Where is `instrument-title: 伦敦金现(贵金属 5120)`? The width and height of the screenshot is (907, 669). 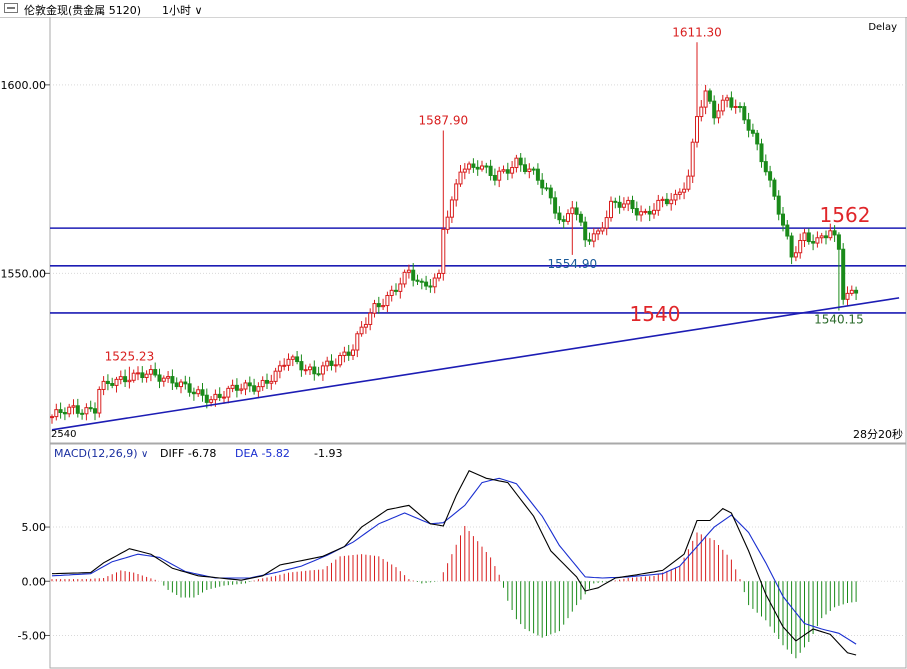 instrument-title: 伦敦金现(贵金属 5120) is located at coordinates (83, 10).